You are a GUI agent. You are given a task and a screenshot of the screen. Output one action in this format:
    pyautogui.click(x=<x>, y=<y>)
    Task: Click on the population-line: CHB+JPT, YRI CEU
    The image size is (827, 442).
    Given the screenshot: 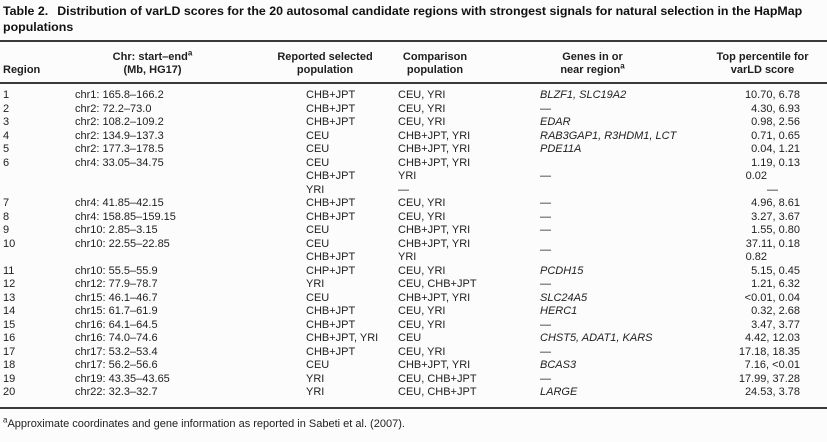 What is the action you would take?
    pyautogui.click(x=423, y=339)
    